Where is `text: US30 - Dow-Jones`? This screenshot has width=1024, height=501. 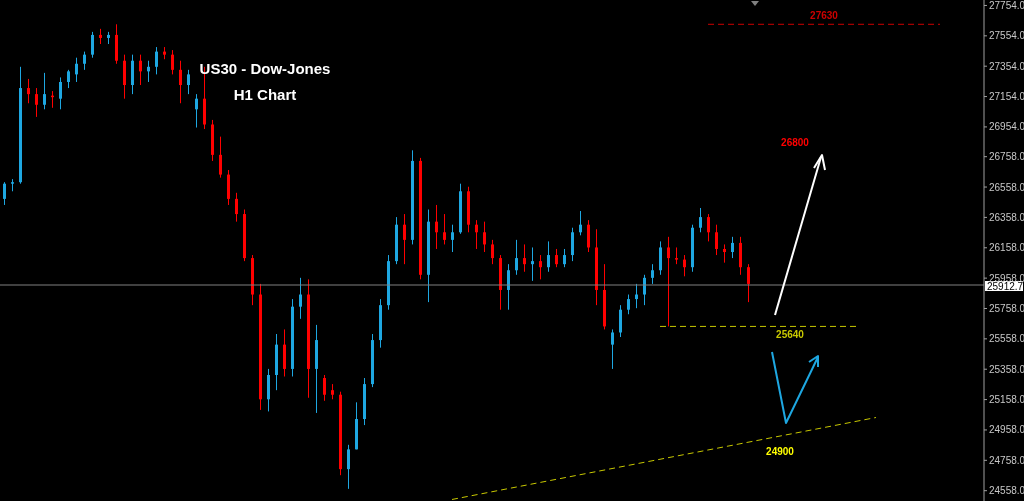
text: US30 - Dow-Jones is located at coordinates (265, 68).